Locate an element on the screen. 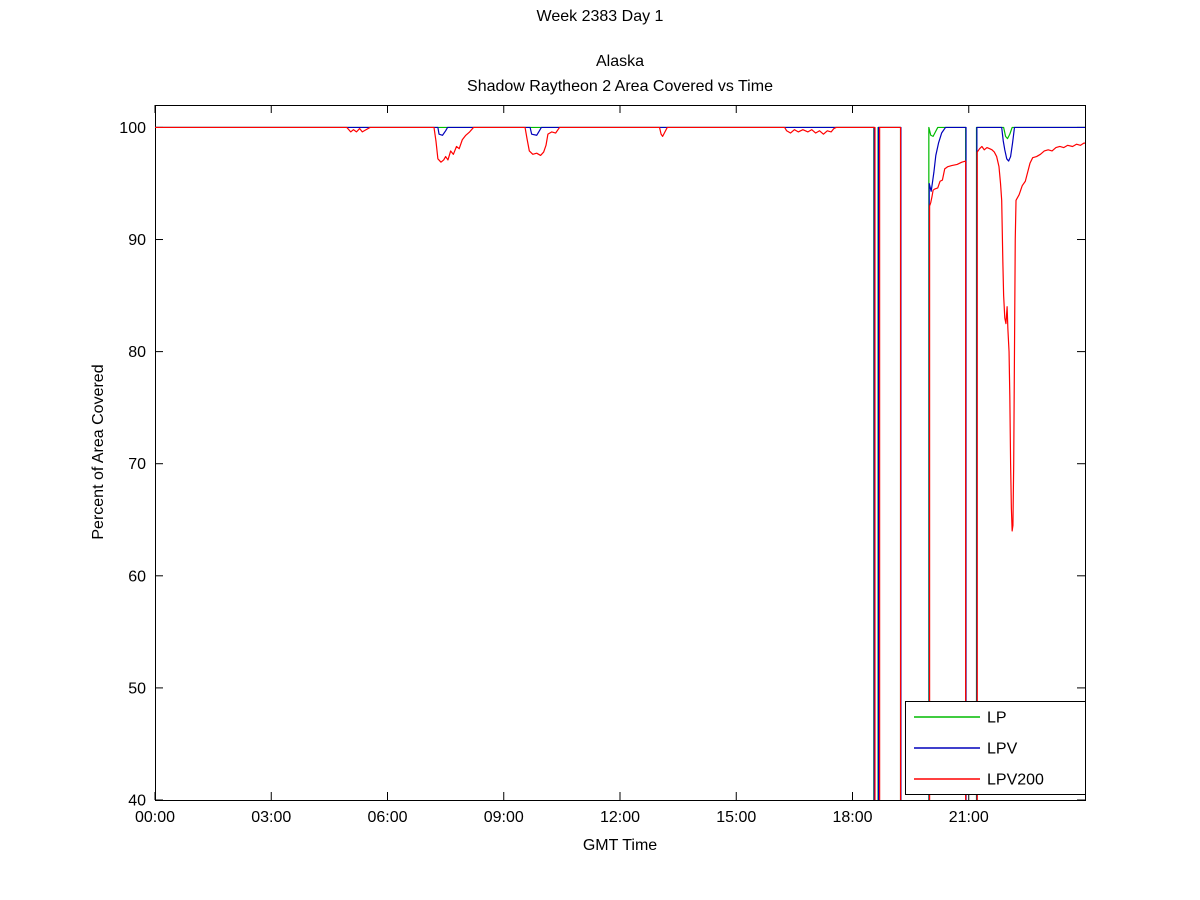  x-tick-label: 12:00 is located at coordinates (620, 817).